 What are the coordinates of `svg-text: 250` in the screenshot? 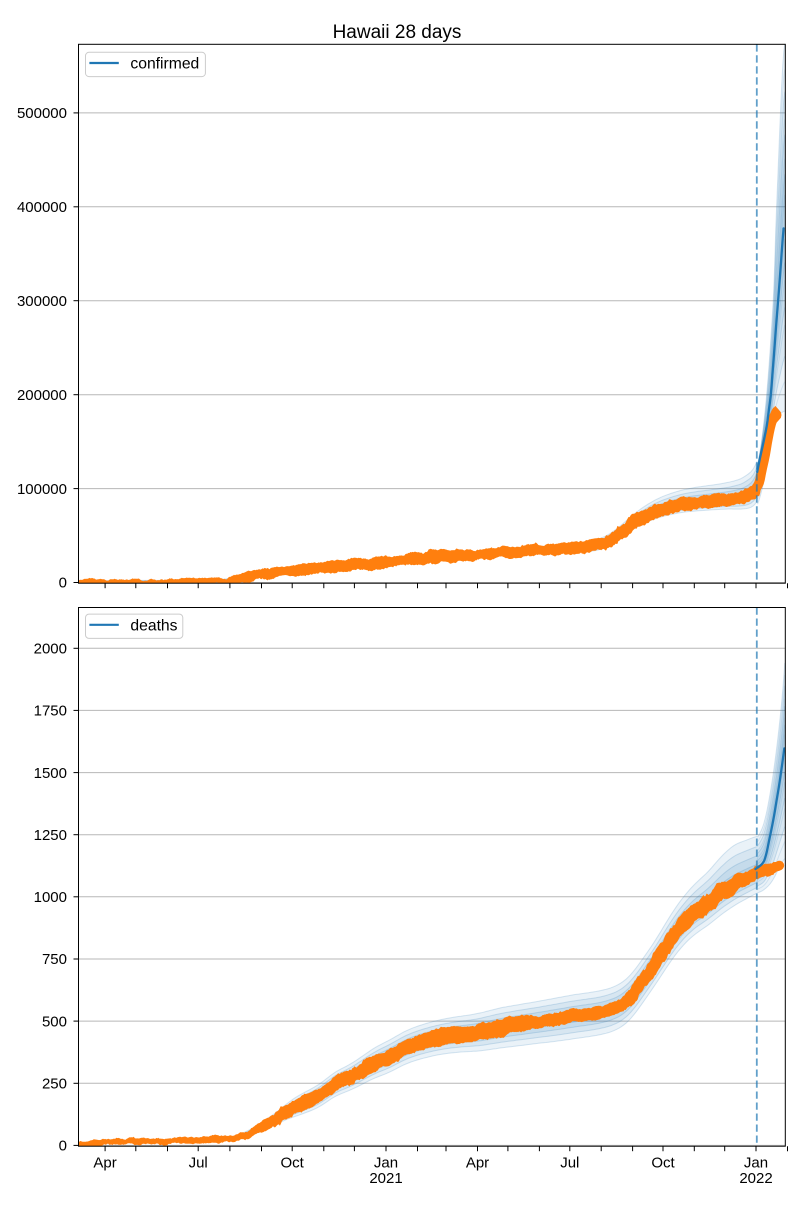 It's located at (54, 1084).